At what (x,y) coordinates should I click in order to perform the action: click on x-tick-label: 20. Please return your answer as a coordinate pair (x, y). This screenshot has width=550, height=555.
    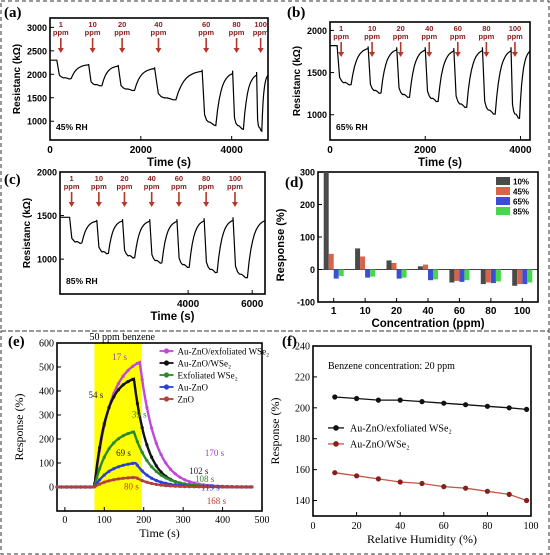
    Looking at the image, I should click on (357, 526).